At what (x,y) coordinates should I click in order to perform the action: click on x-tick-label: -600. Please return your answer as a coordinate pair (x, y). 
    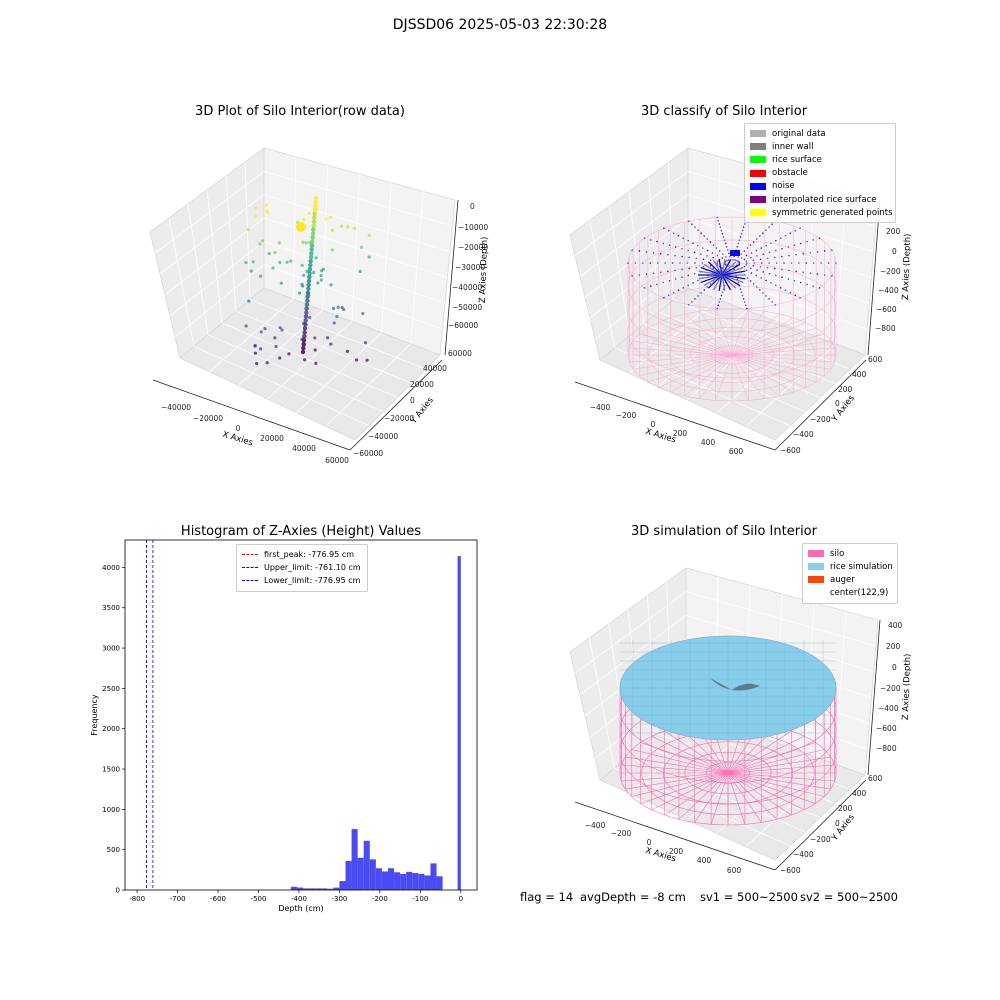
    Looking at the image, I should click on (218, 899).